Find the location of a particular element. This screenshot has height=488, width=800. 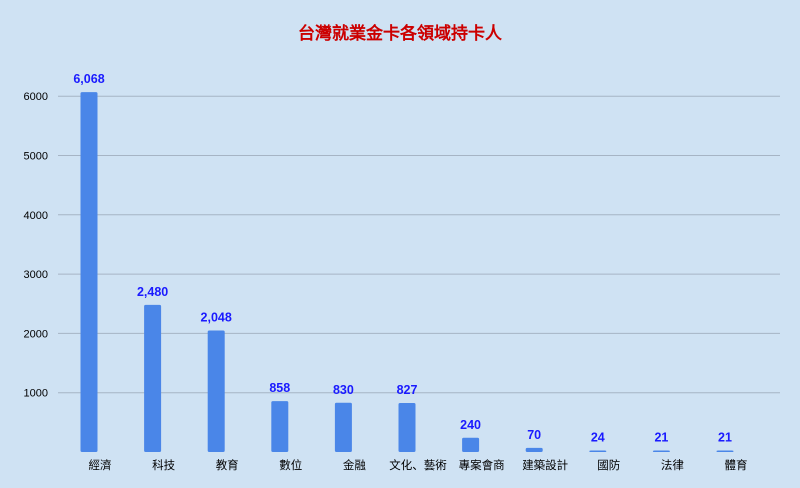

bar-value-label: 827 is located at coordinates (407, 390).